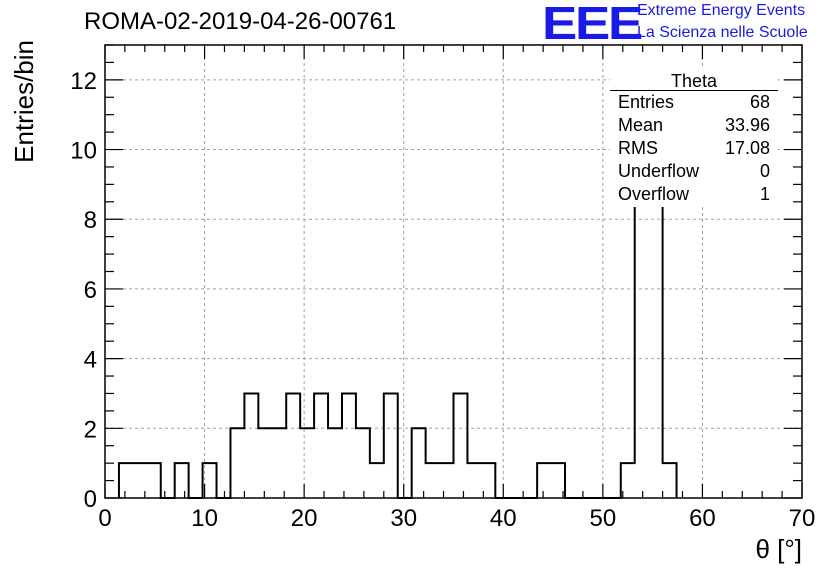 The width and height of the screenshot is (836, 572). I want to click on stat-name: Overflow, so click(654, 194).